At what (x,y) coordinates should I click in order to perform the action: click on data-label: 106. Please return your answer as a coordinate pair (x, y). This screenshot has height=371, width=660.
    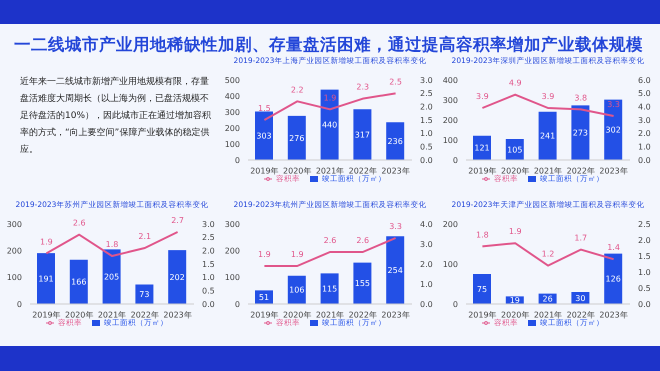
    Looking at the image, I should click on (296, 290).